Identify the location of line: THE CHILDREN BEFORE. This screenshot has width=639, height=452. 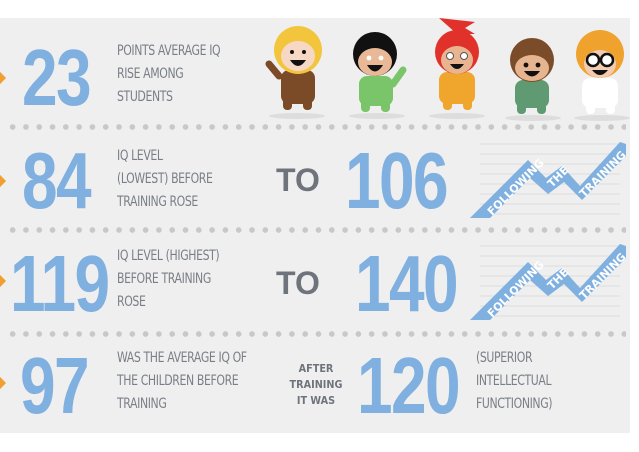
(178, 381).